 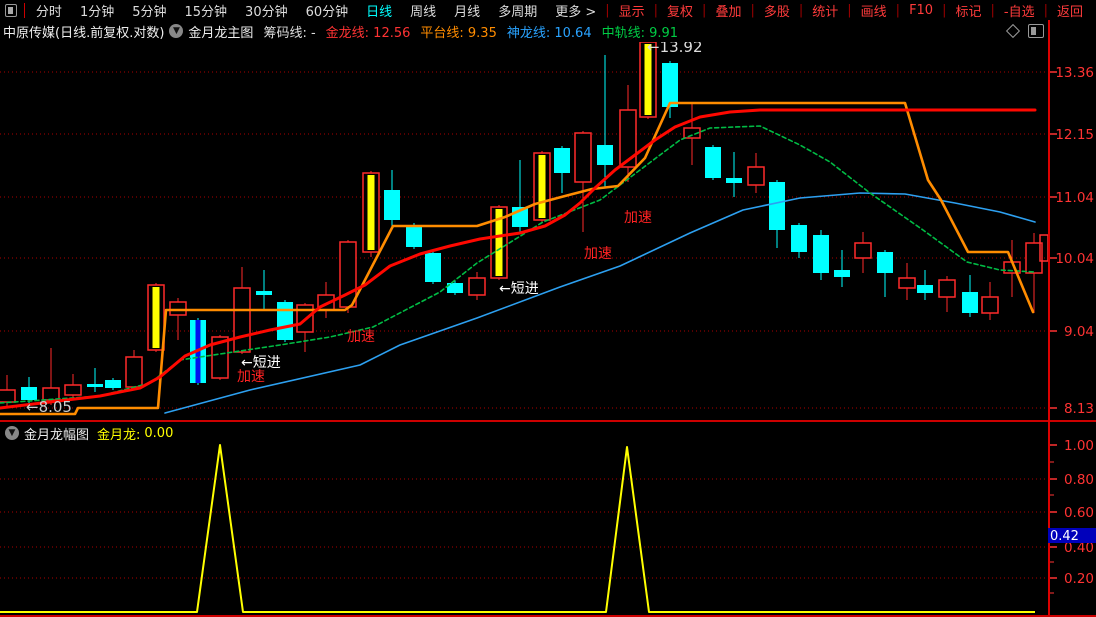 What do you see at coordinates (631, 12) in the screenshot?
I see `toolbar-item-0: 显示` at bounding box center [631, 12].